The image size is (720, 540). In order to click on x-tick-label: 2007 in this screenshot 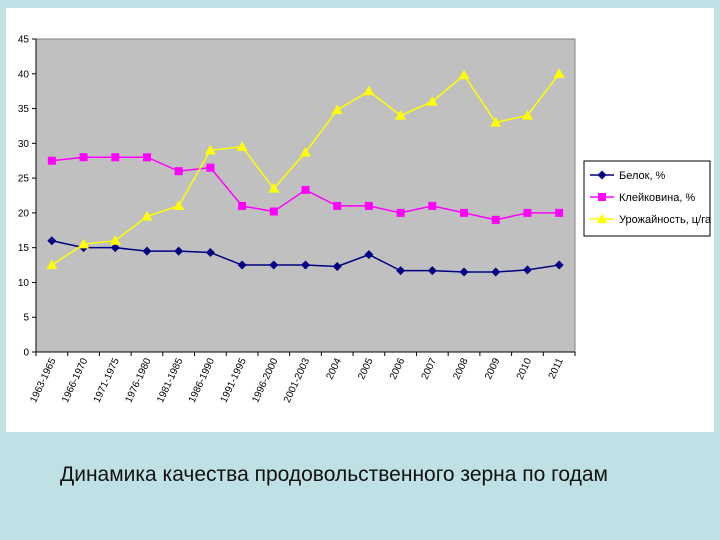, I will do `click(430, 368)`.